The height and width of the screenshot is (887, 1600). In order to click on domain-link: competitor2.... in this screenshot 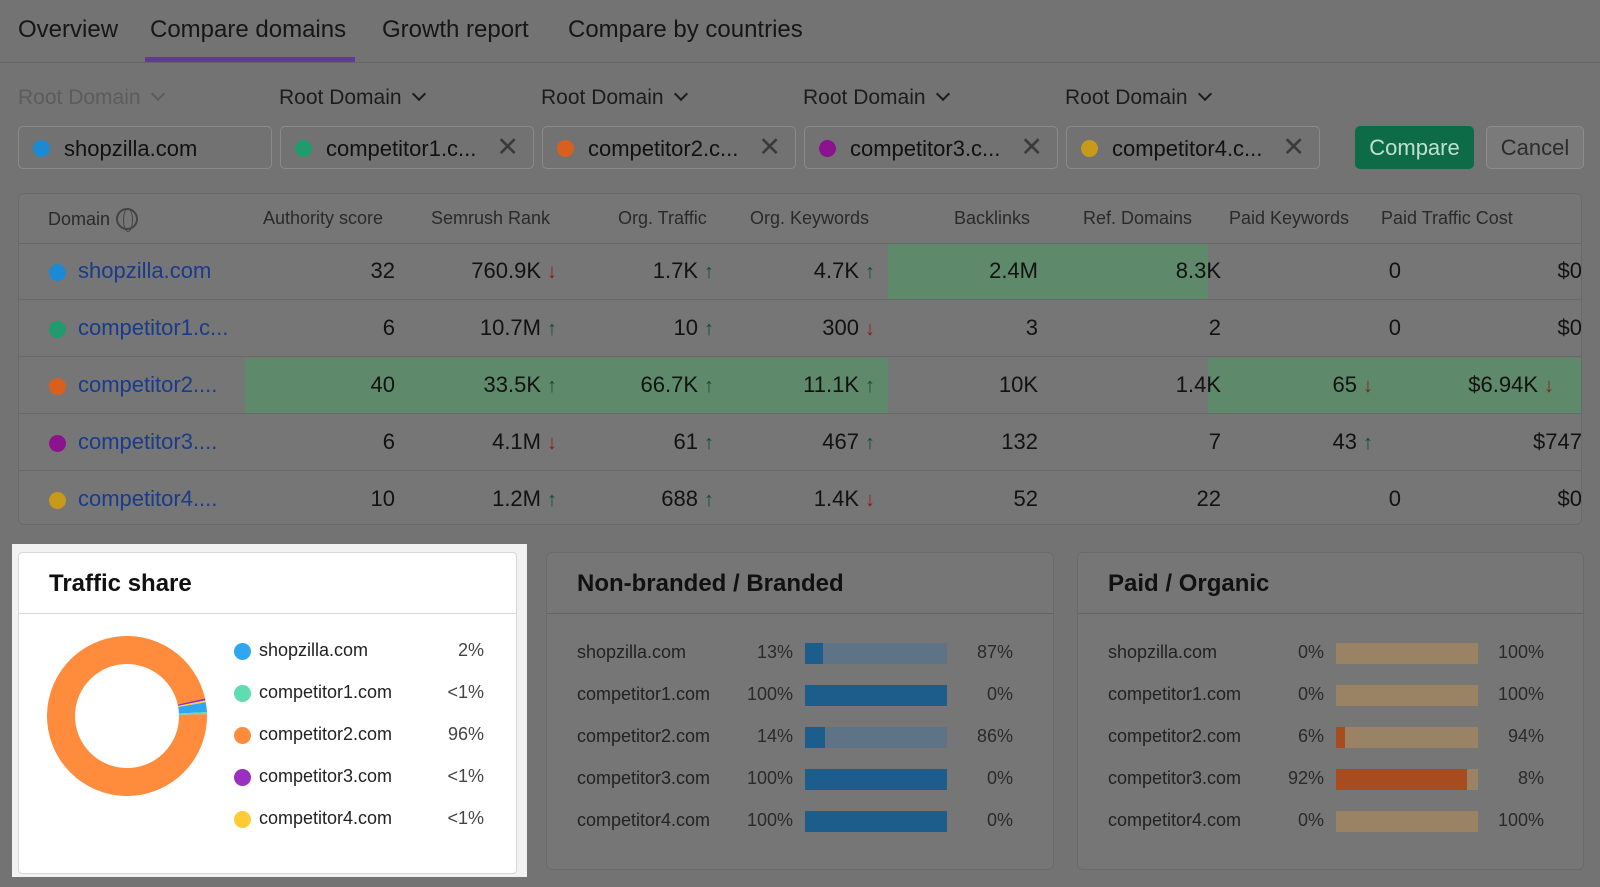, I will do `click(148, 384)`.